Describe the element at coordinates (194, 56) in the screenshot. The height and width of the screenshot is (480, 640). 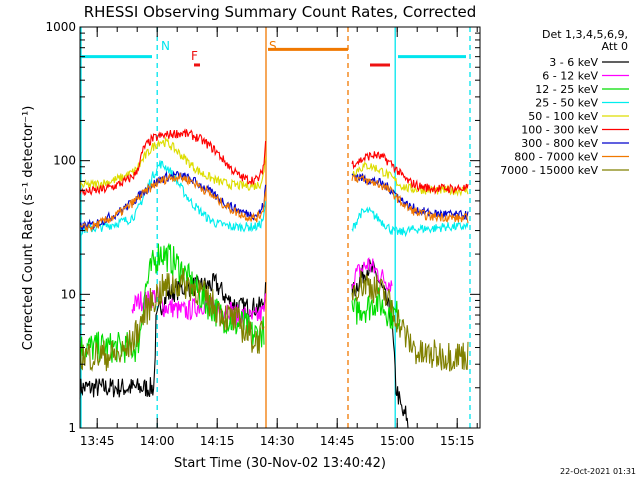
I see `annotation-f: F` at that location.